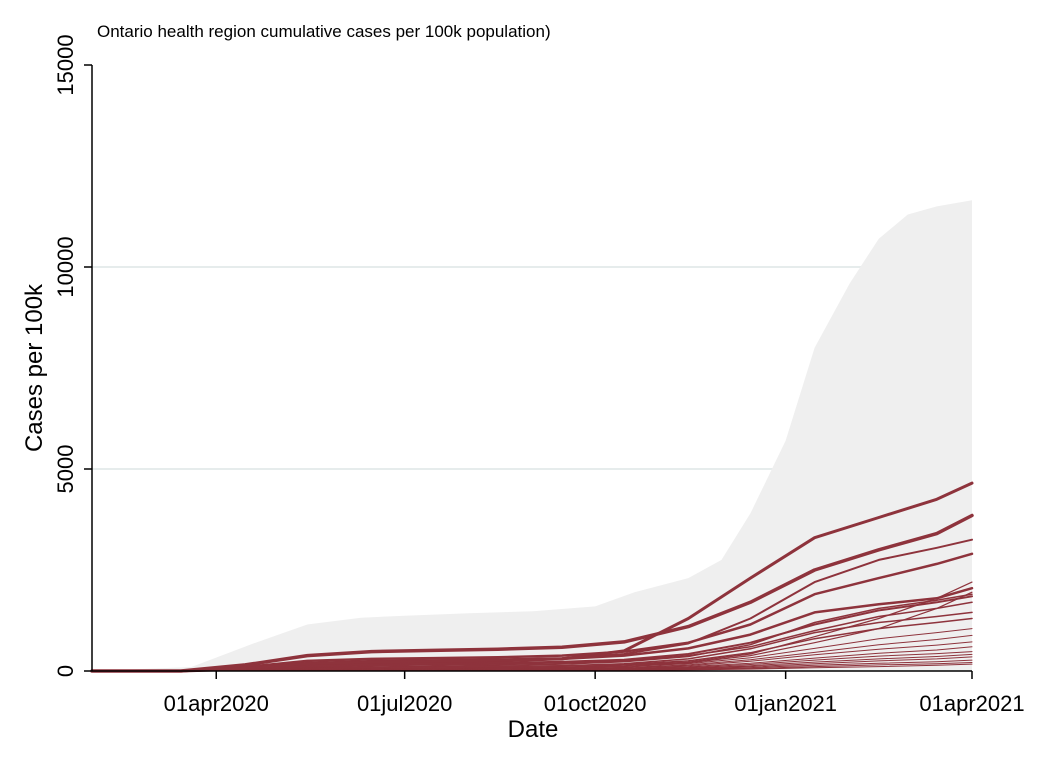  I want to click on x-tick-label-2: 01oct2020, so click(595, 703).